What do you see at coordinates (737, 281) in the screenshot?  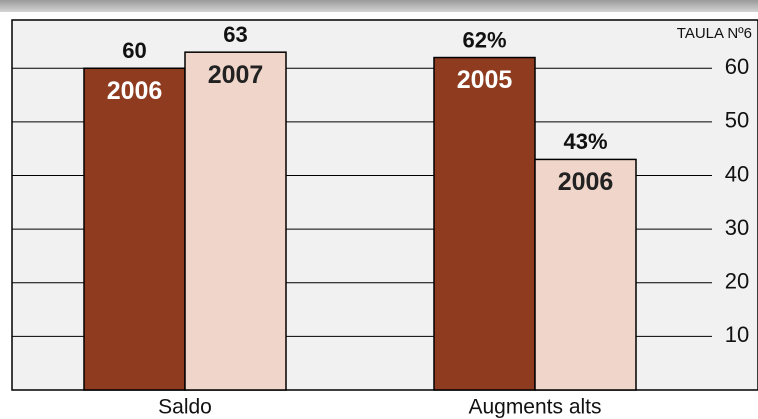 I see `y-tick-label: 20` at bounding box center [737, 281].